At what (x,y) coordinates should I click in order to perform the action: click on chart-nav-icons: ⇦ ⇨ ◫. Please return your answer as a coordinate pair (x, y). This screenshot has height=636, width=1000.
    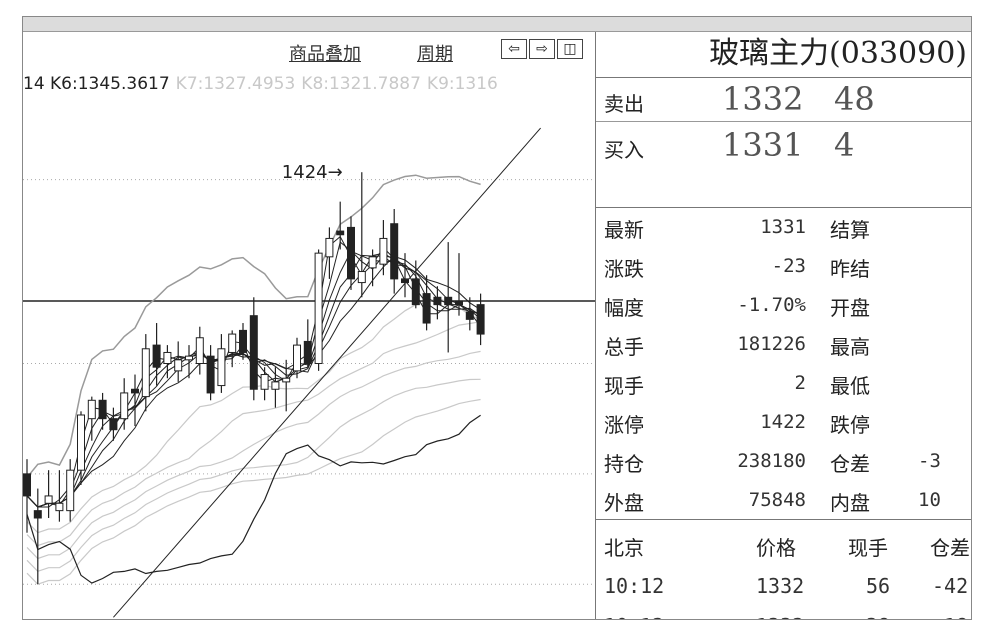
    Looking at the image, I should click on (542, 49).